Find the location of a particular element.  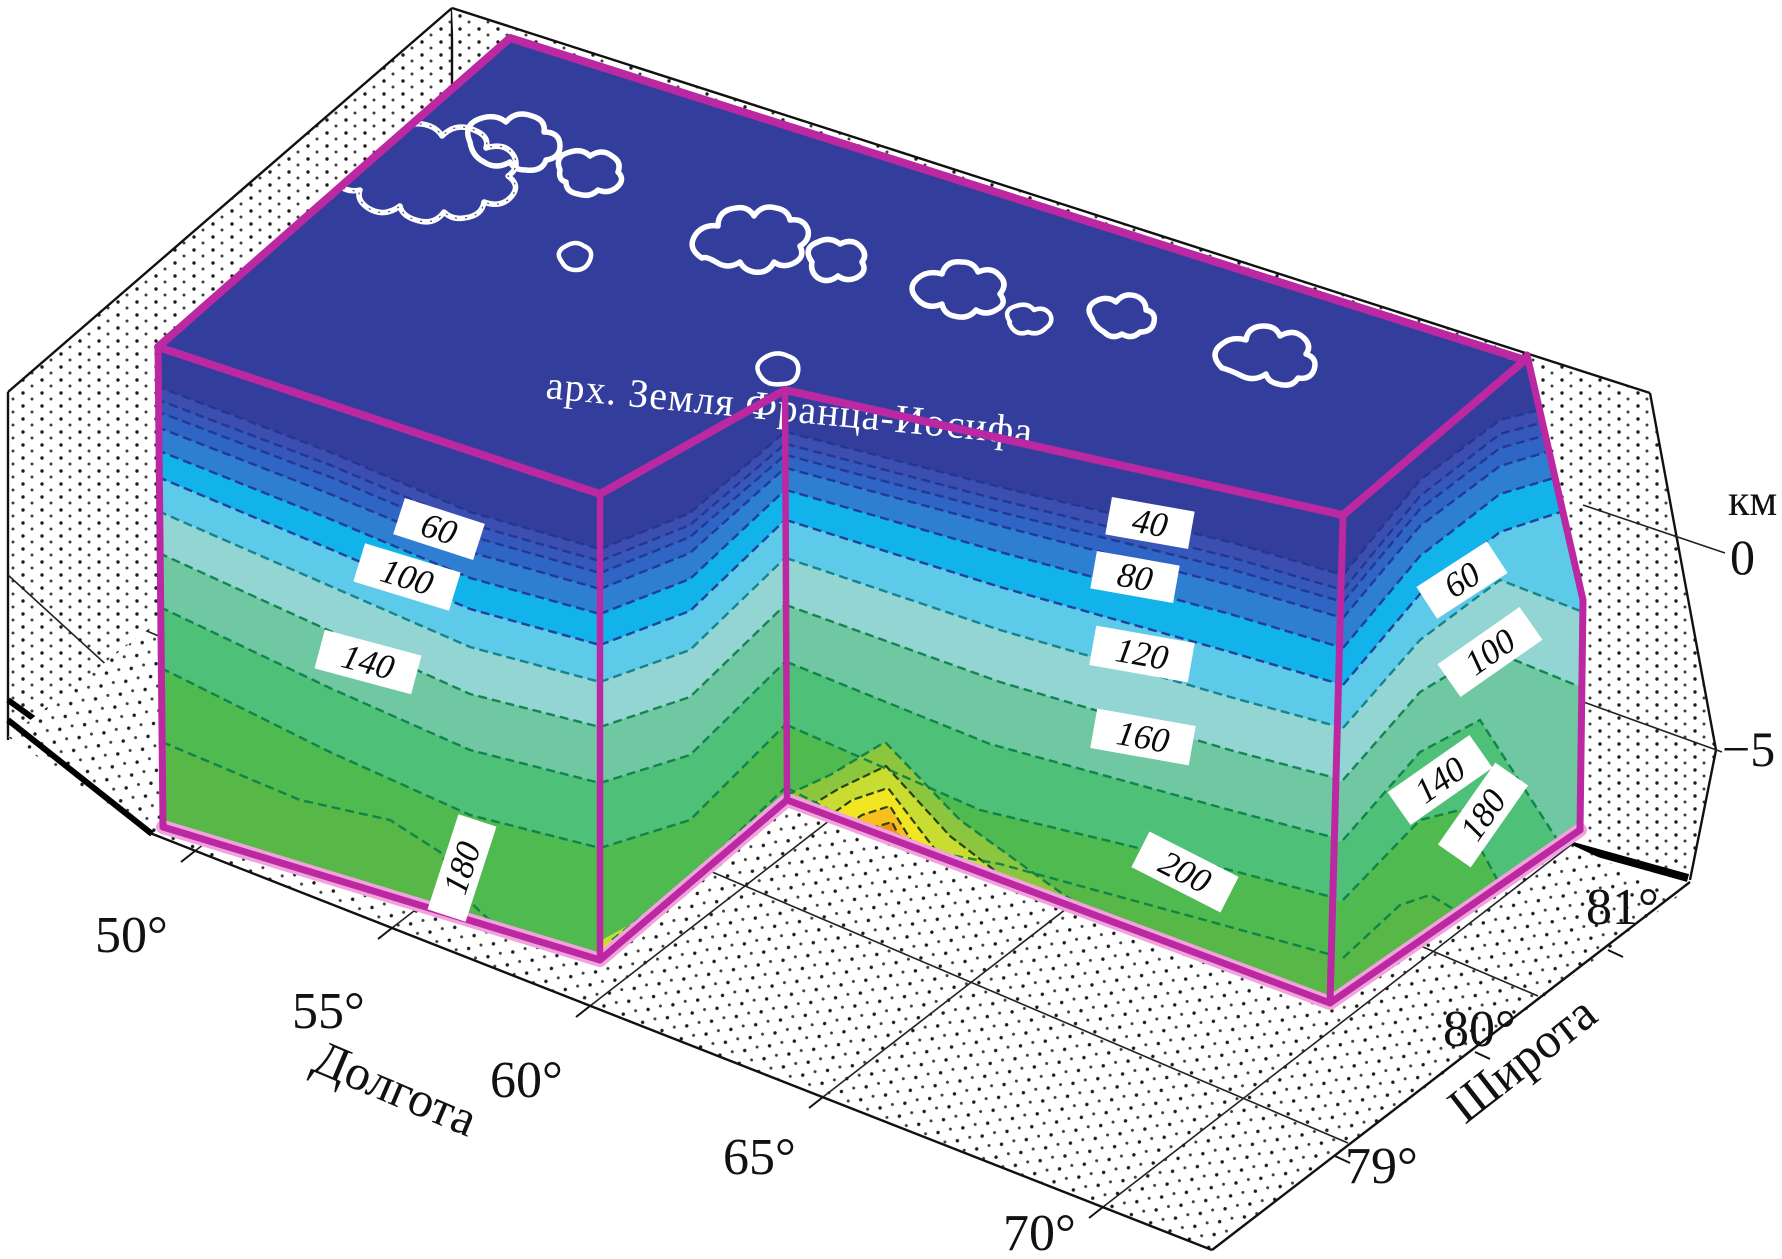

contour-label: 60 is located at coordinates (439, 529).